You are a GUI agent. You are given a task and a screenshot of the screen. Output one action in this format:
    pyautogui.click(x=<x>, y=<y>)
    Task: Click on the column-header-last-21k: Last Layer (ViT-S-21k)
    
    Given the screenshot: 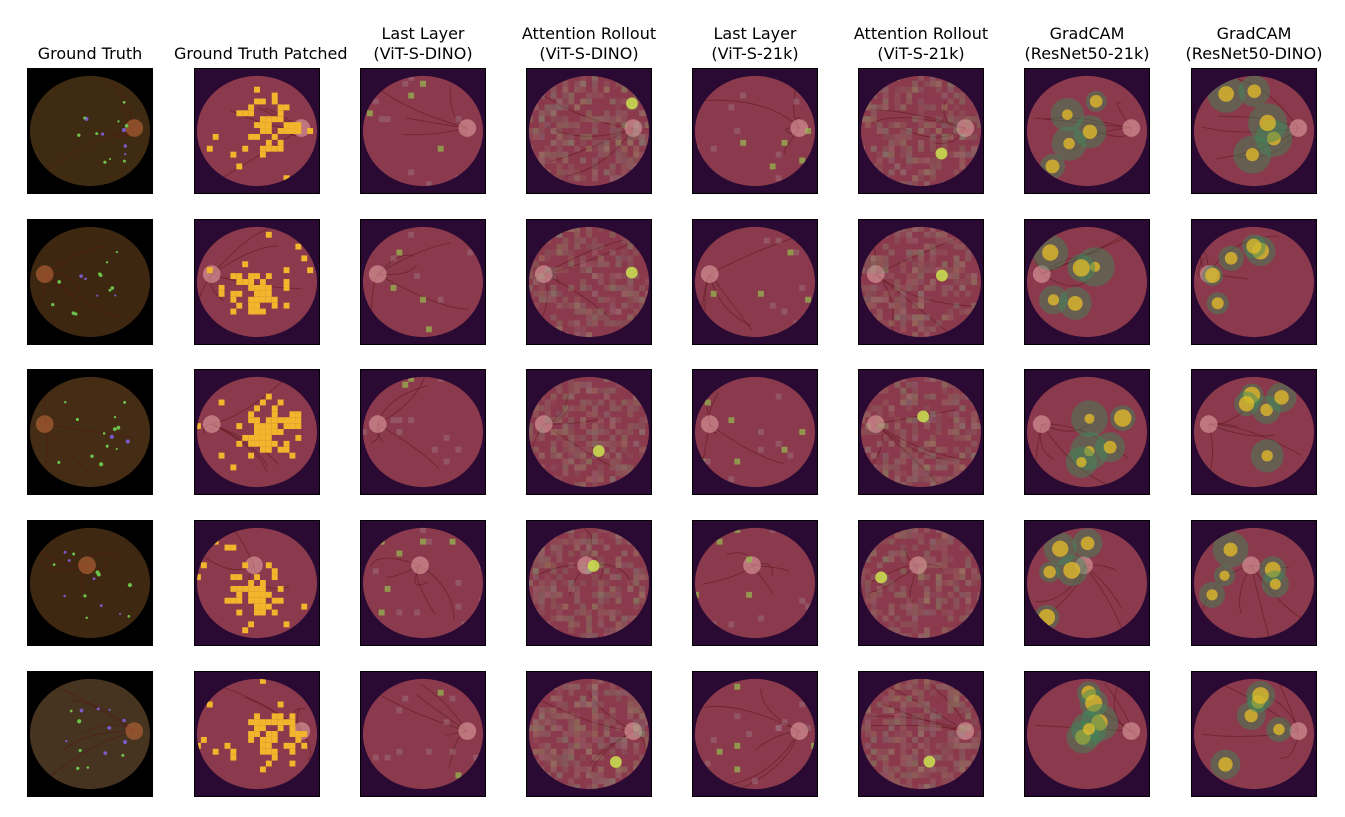 What is the action you would take?
    pyautogui.click(x=755, y=32)
    